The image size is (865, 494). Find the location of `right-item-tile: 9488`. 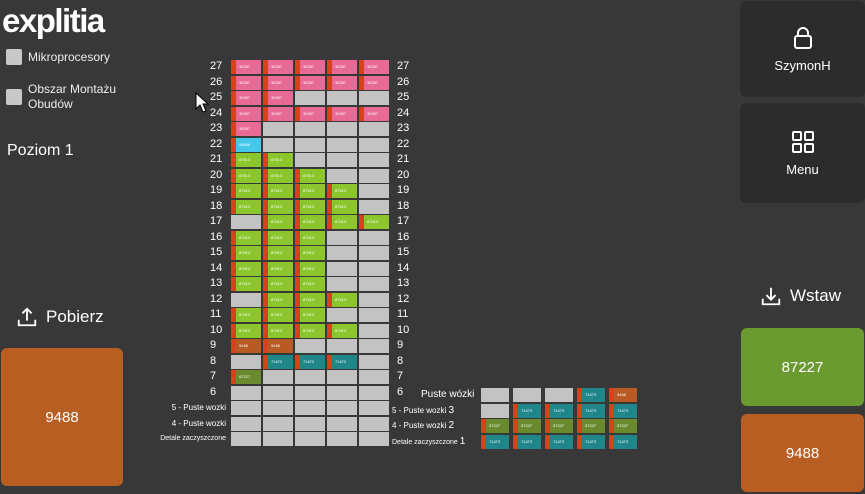

right-item-tile: 9488 is located at coordinates (802, 453).